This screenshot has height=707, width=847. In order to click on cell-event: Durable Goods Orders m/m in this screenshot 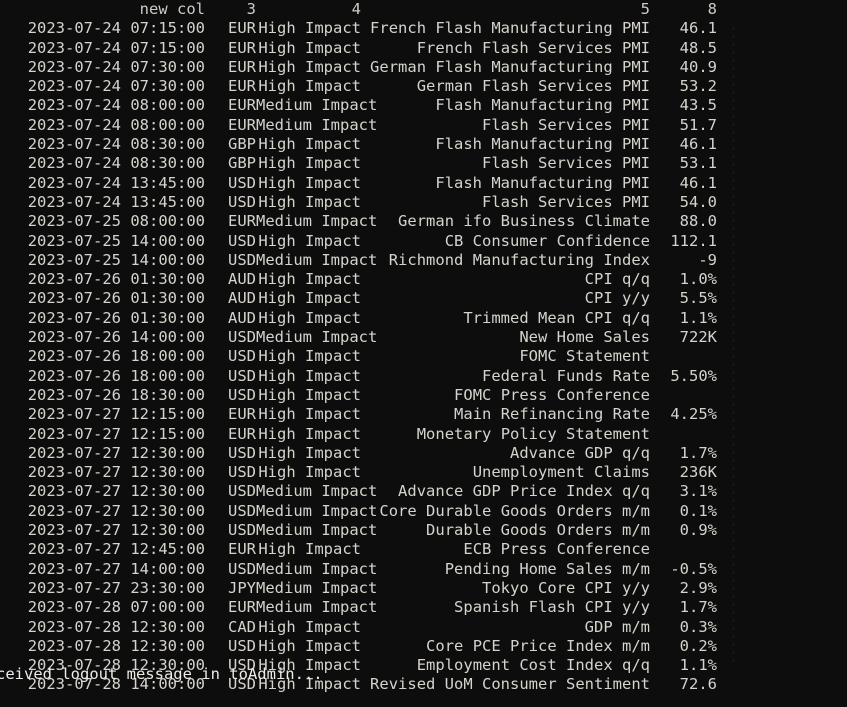, I will do `click(538, 530)`.